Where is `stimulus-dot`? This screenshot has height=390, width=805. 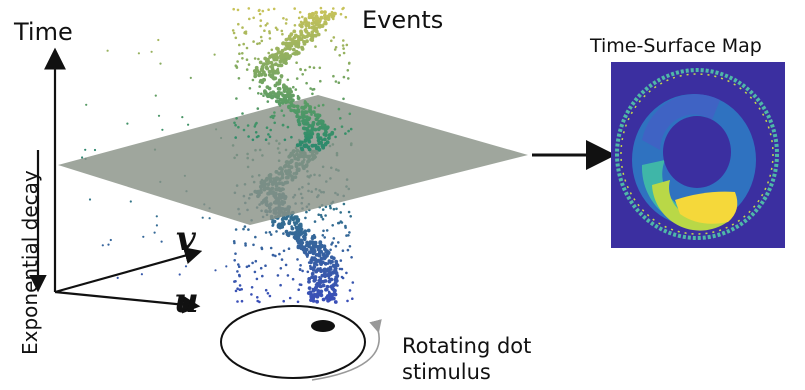 stimulus-dot is located at coordinates (323, 326).